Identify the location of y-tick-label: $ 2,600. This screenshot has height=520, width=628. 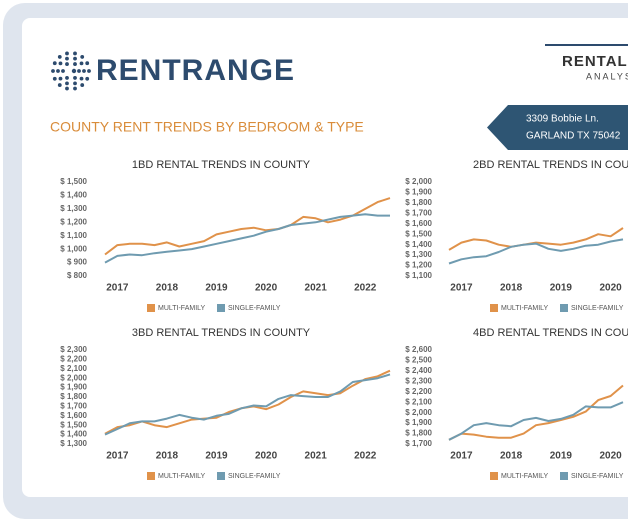
(418, 349).